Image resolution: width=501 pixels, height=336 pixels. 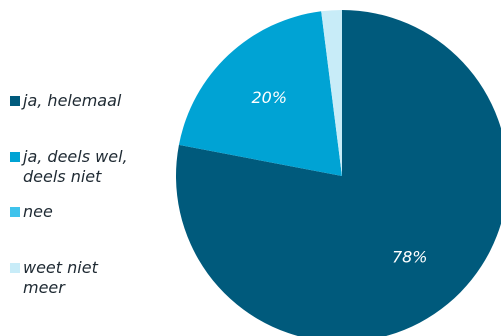 I want to click on legend-label: nee, so click(x=38, y=211).